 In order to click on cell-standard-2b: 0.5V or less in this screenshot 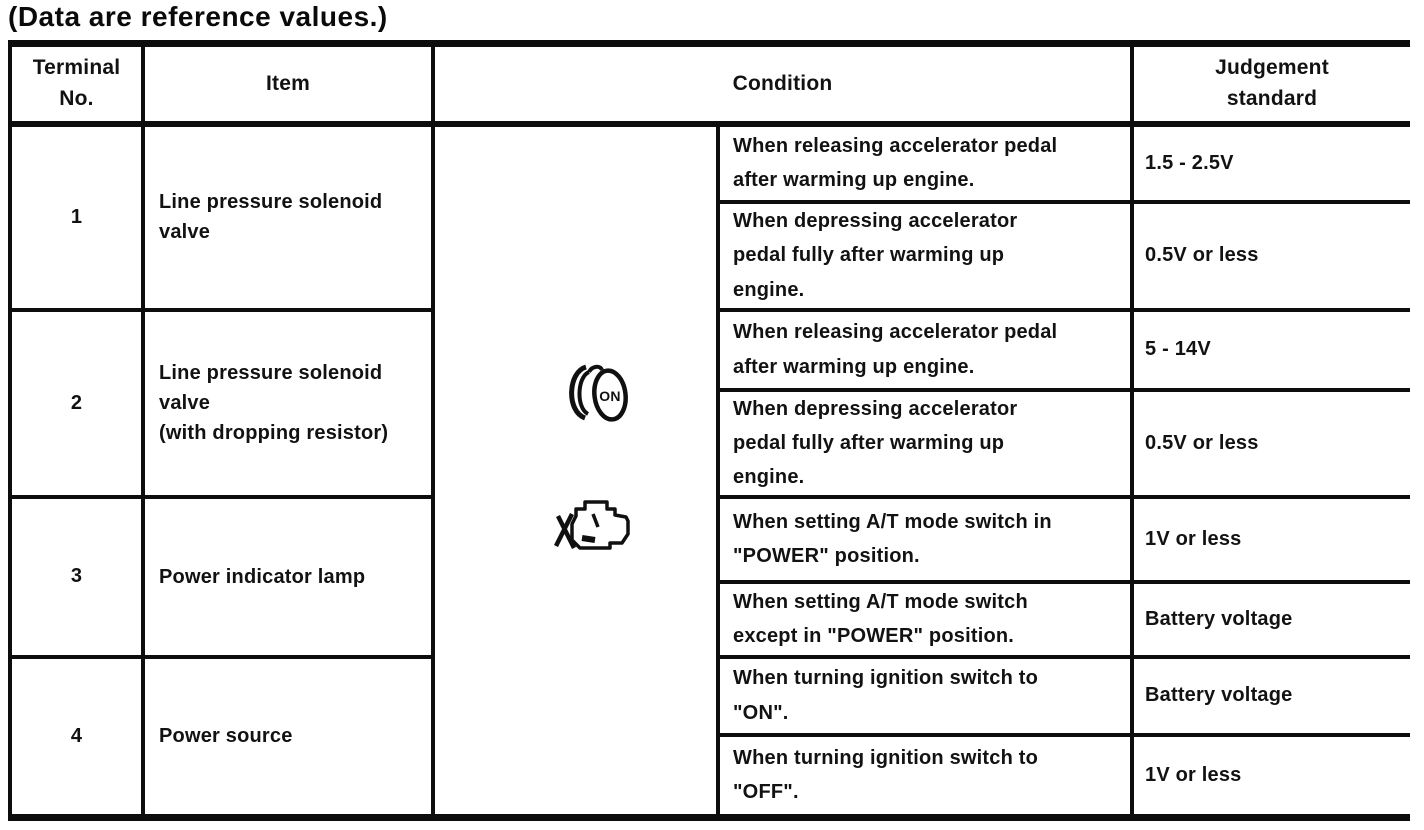, I will do `click(1270, 443)`.